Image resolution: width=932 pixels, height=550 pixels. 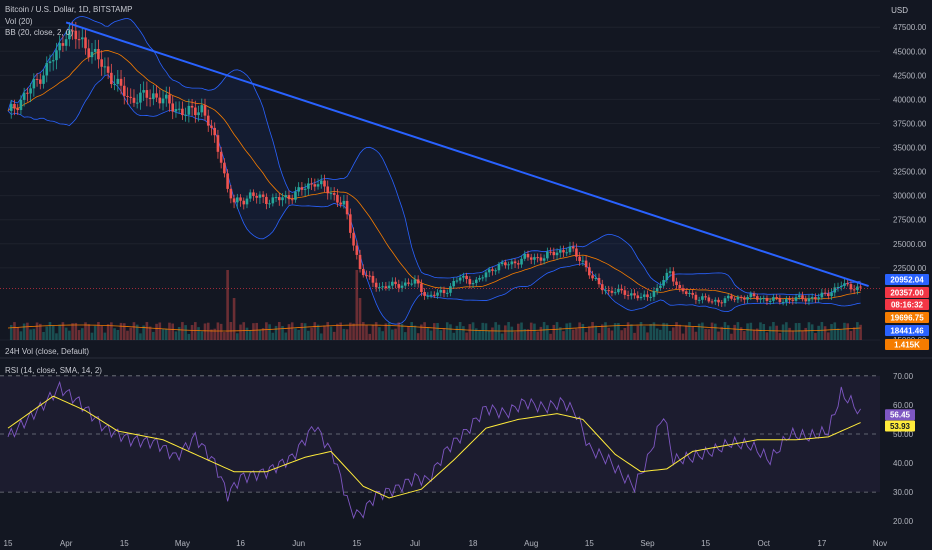 What do you see at coordinates (899, 10) in the screenshot?
I see `currency-label: USD` at bounding box center [899, 10].